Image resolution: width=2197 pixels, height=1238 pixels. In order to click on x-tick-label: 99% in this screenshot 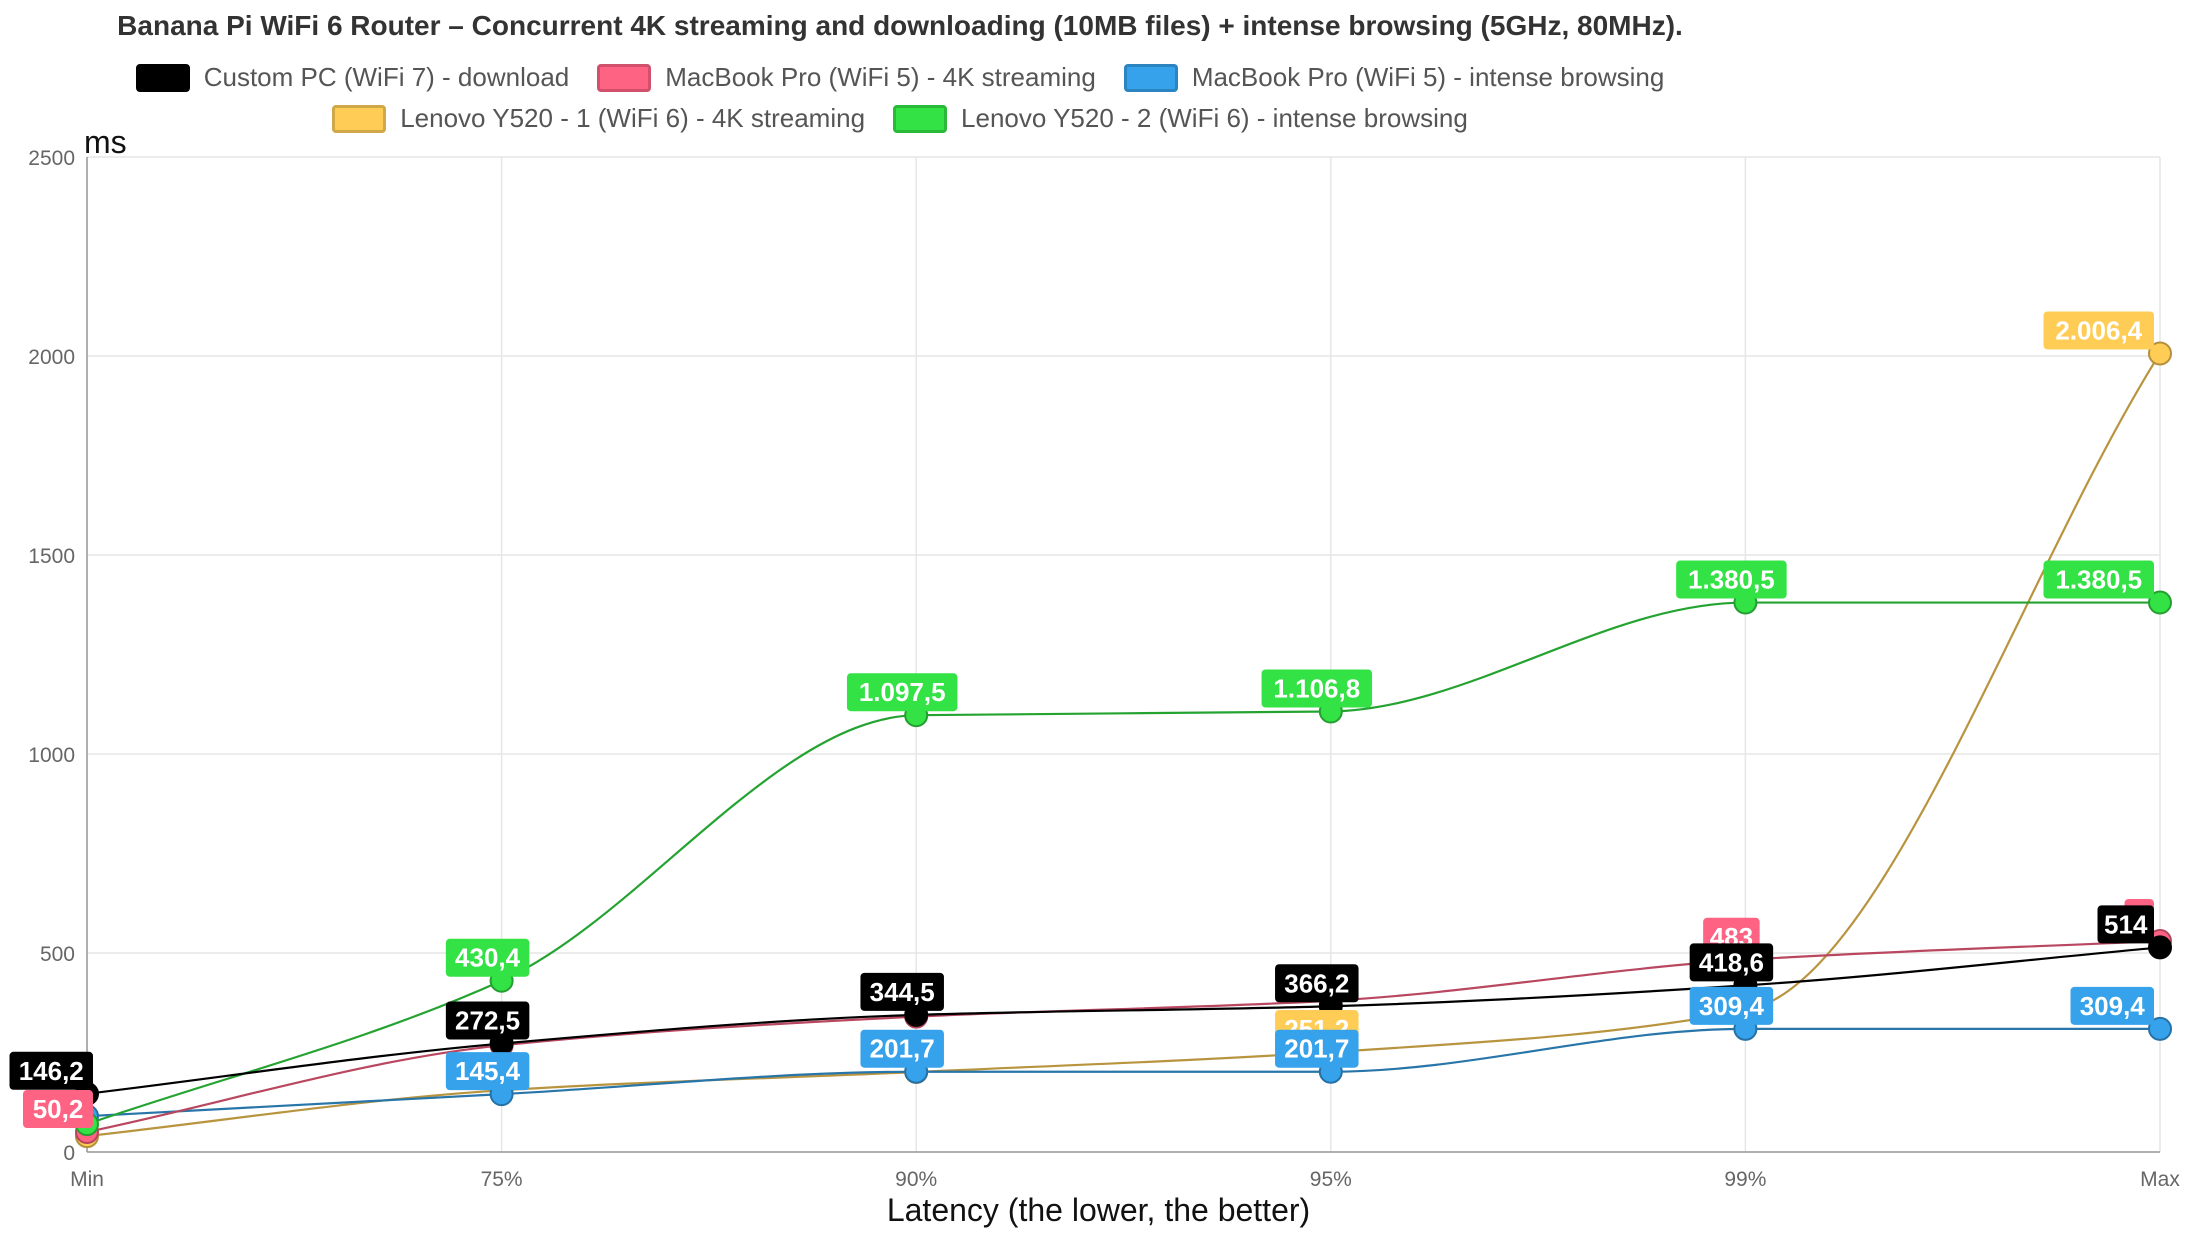, I will do `click(1745, 1179)`.